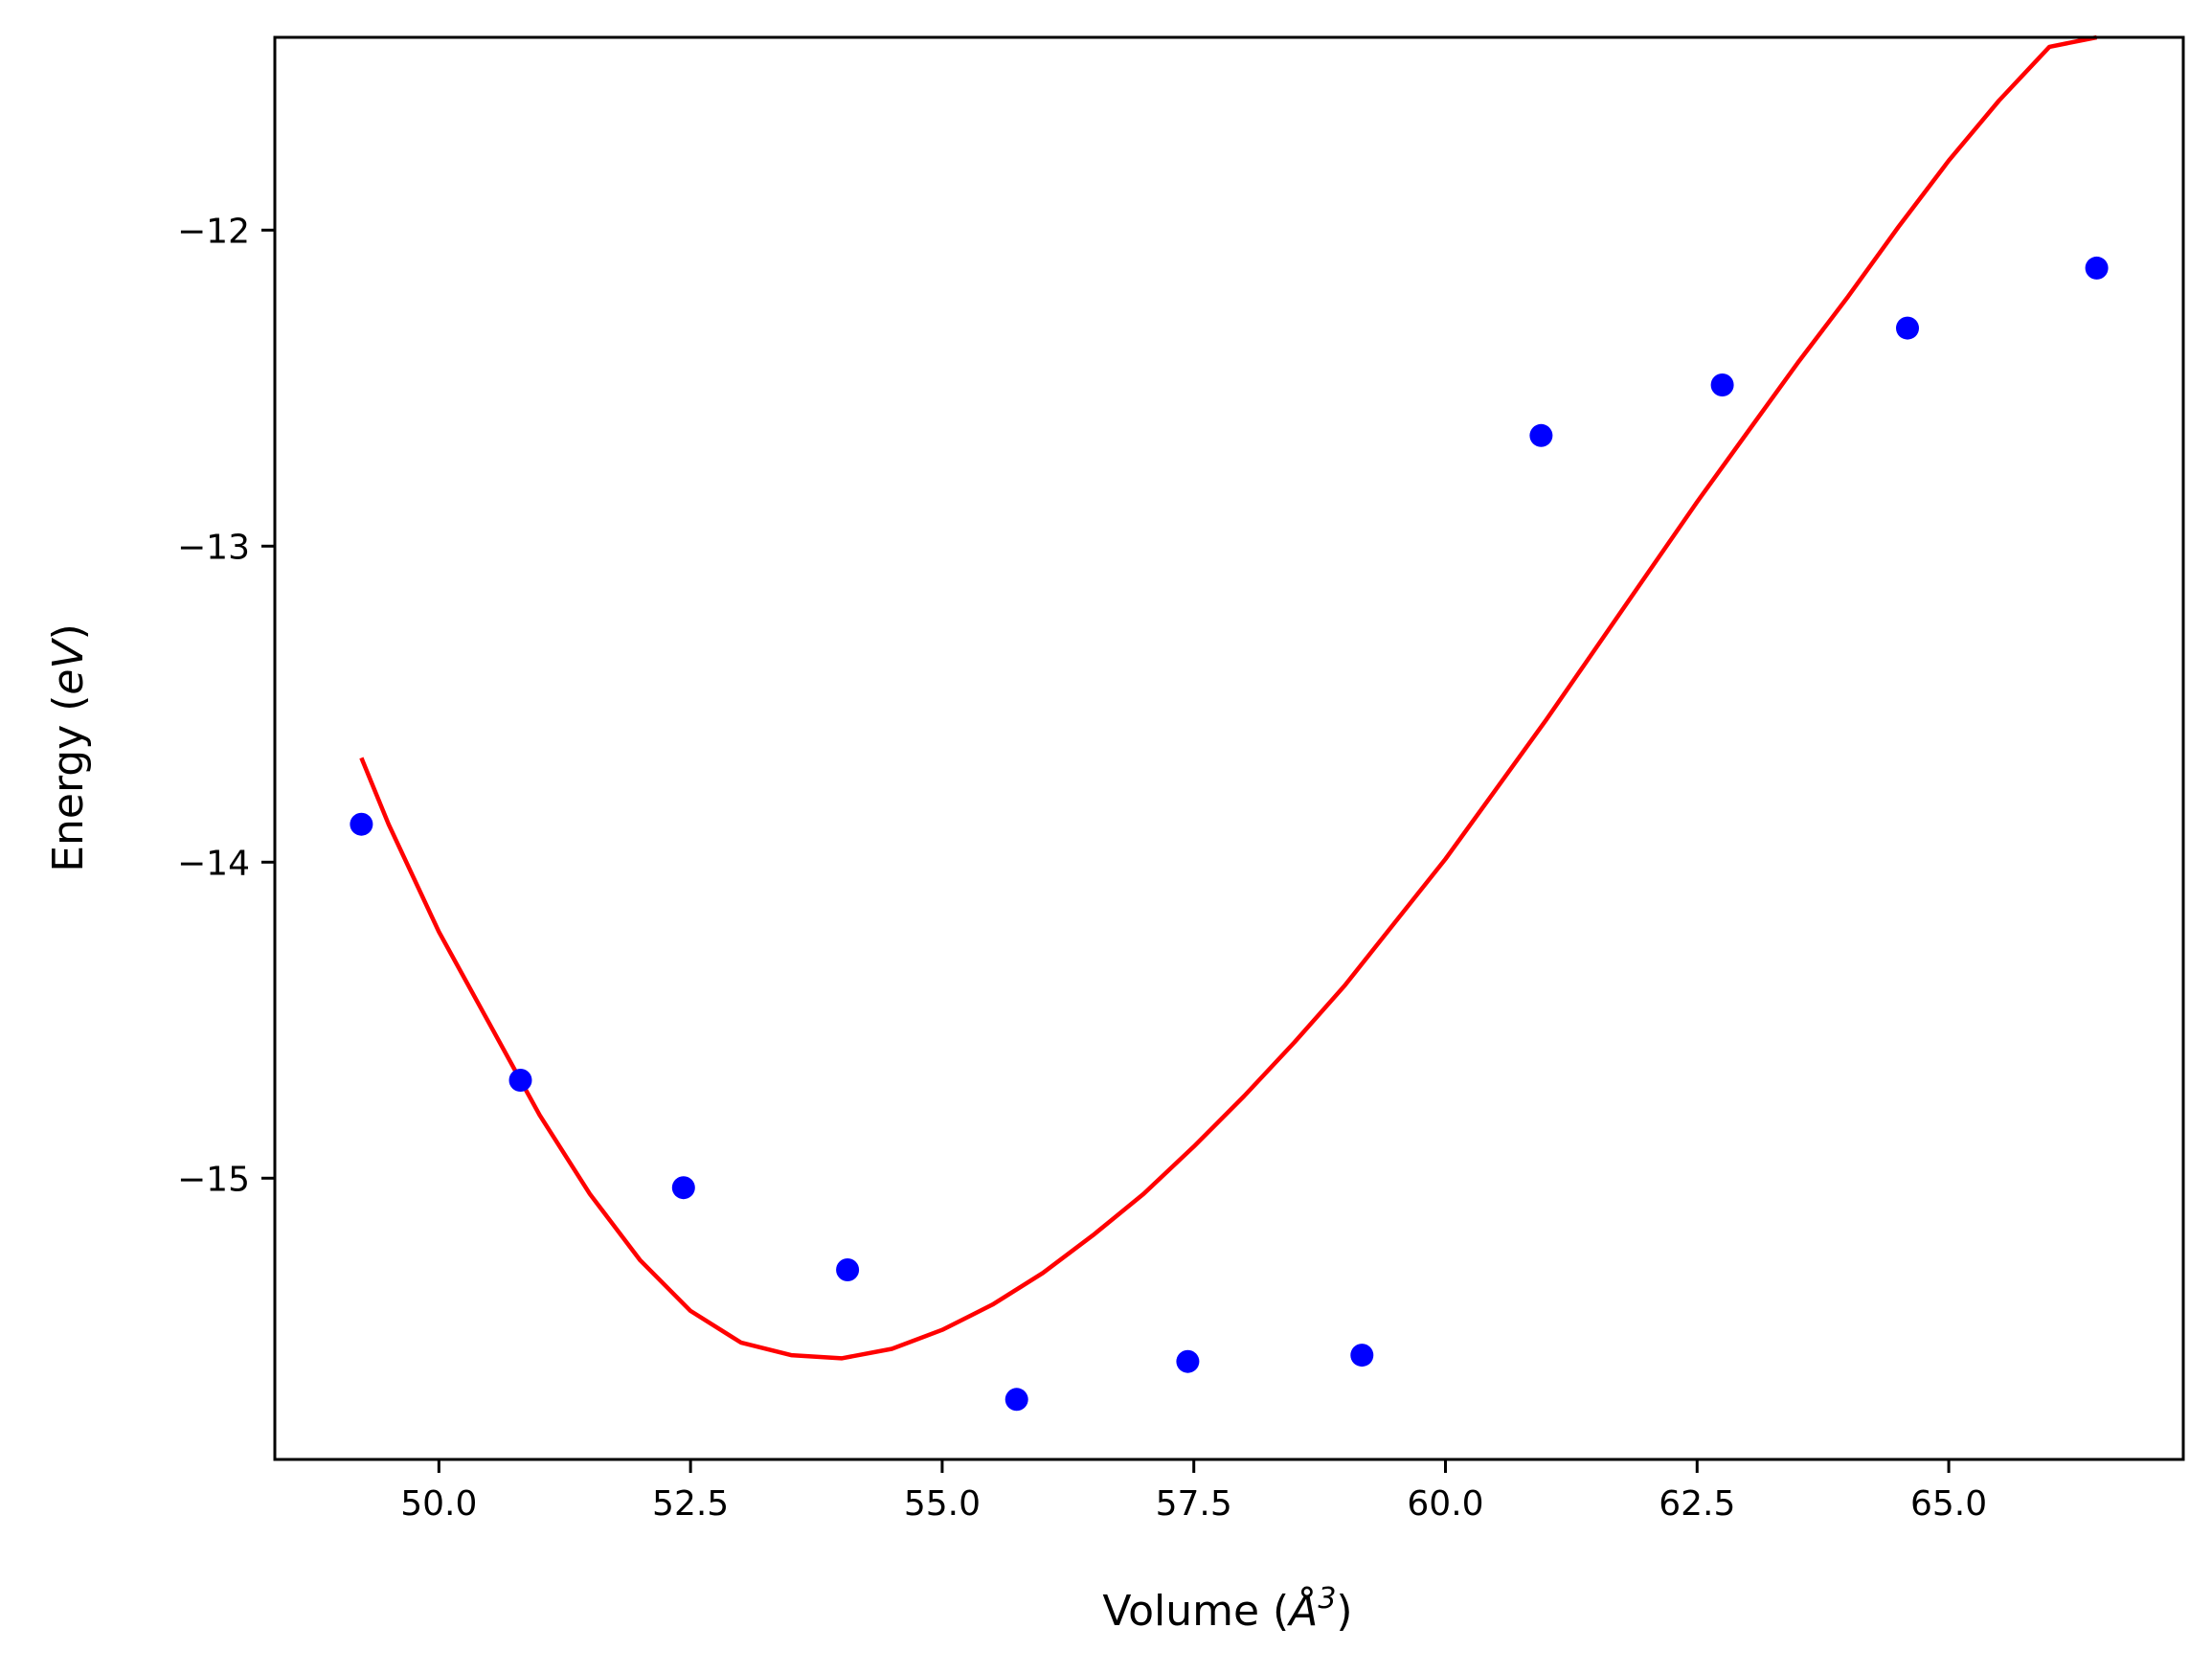 The image size is (2212, 1673). Describe the element at coordinates (68, 666) in the screenshot. I see `y-axis-title-unit: eV` at that location.